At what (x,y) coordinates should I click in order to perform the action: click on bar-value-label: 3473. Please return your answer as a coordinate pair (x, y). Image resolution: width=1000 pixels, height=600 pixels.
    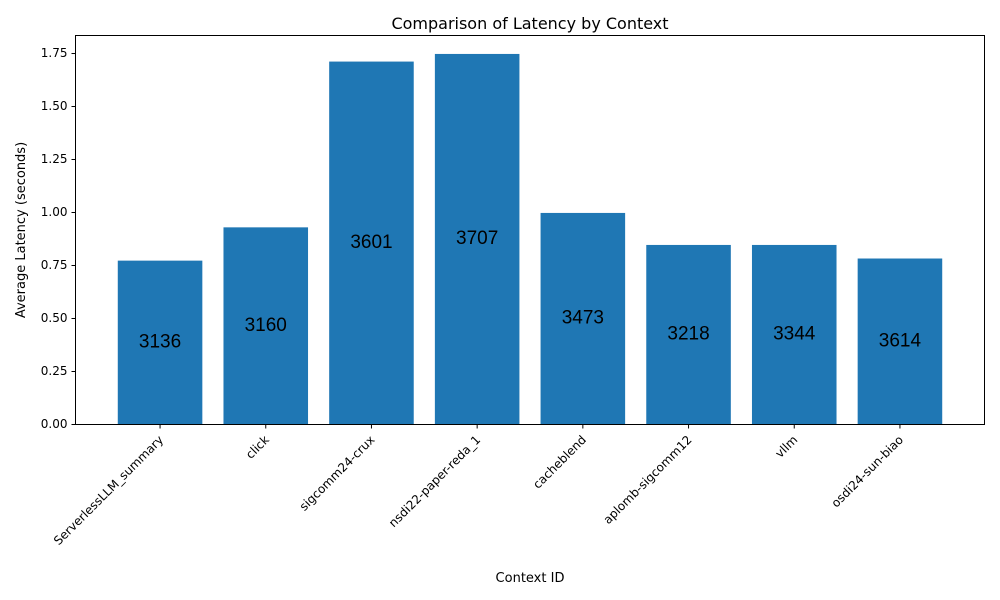
    Looking at the image, I should click on (583, 318).